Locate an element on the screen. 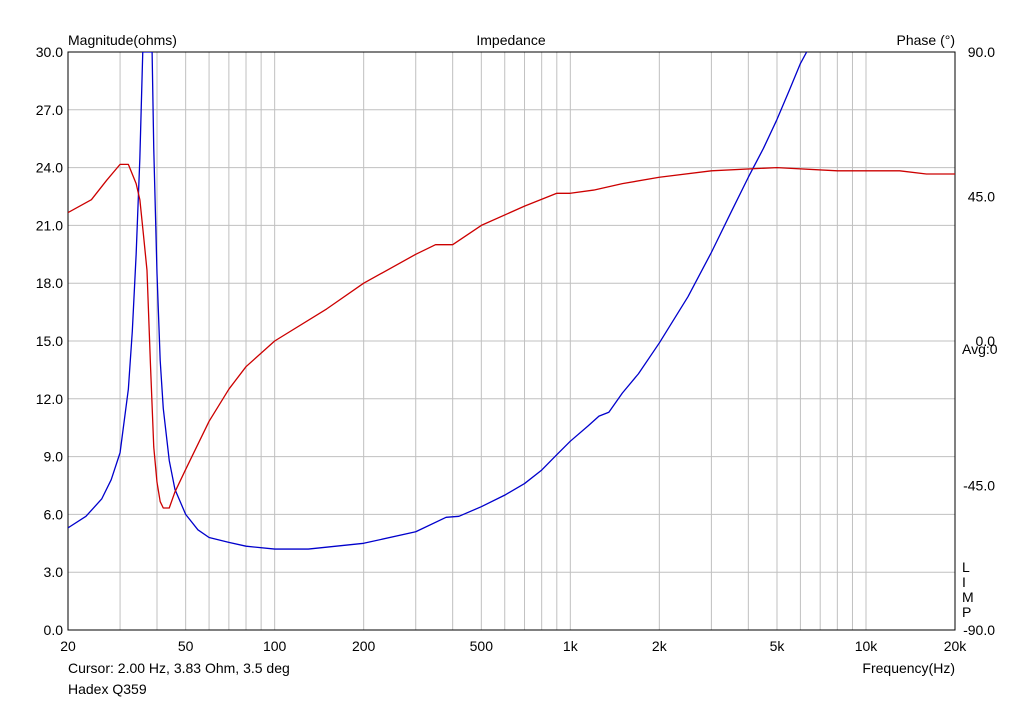 This screenshot has width=1024, height=701. y-right-tick-label: 45.0 is located at coordinates (981, 197).